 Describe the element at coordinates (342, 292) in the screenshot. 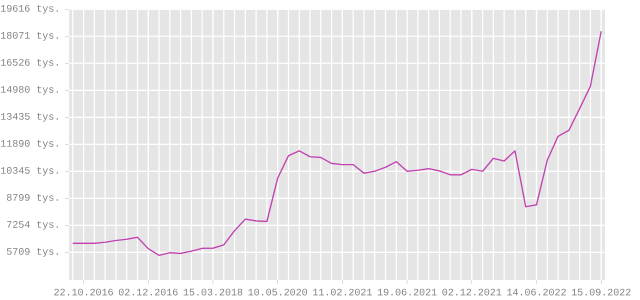

I see `x-tick-label: 11.02.2021` at that location.